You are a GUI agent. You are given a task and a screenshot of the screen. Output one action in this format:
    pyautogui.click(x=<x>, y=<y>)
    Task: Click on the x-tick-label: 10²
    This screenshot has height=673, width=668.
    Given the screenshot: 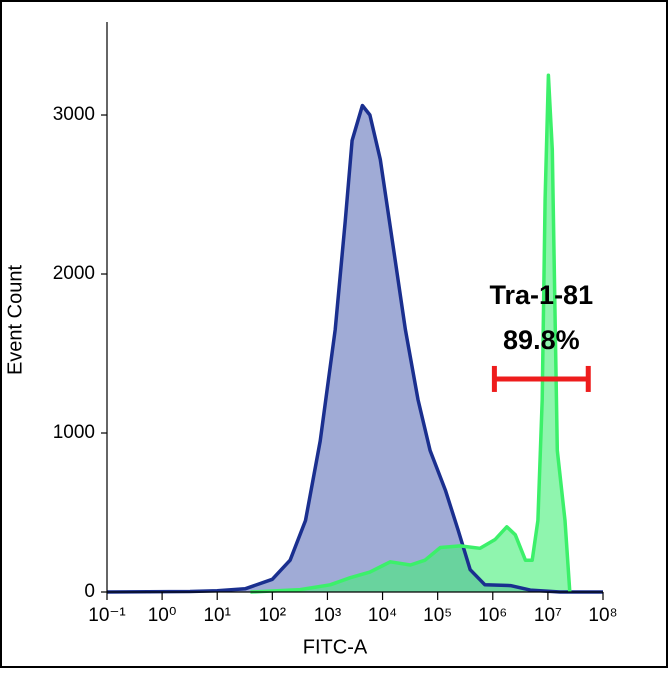 What is the action you would take?
    pyautogui.click(x=272, y=615)
    